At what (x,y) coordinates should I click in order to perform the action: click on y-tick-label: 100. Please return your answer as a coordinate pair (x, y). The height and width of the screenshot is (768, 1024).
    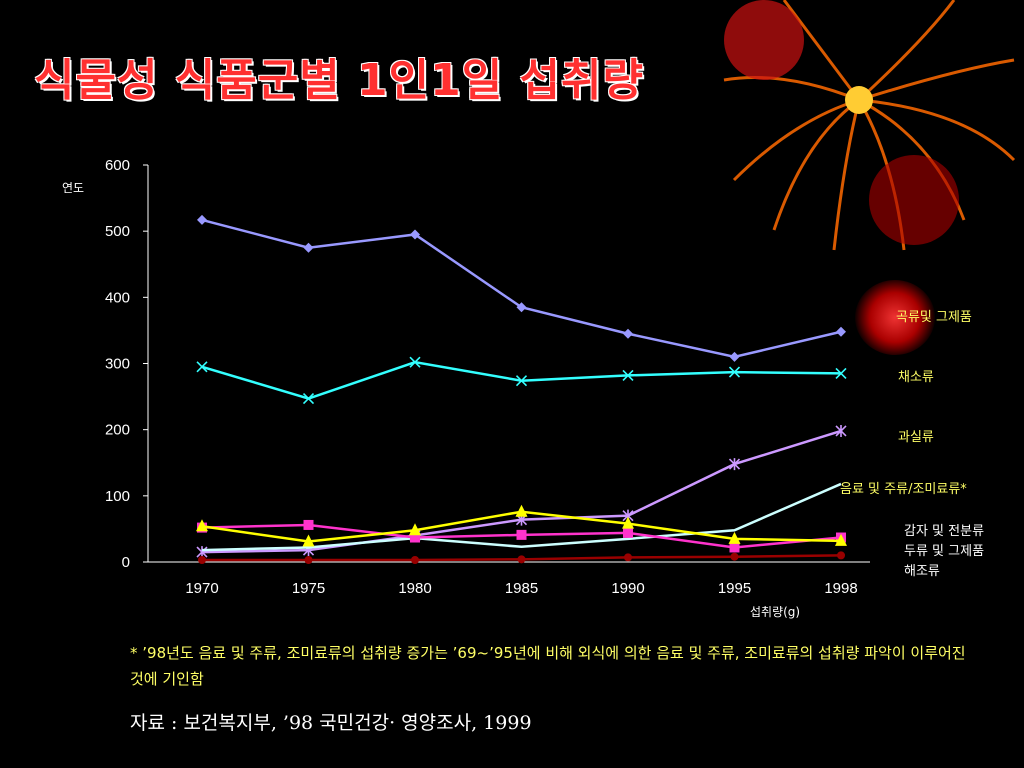
    Looking at the image, I should click on (117, 496).